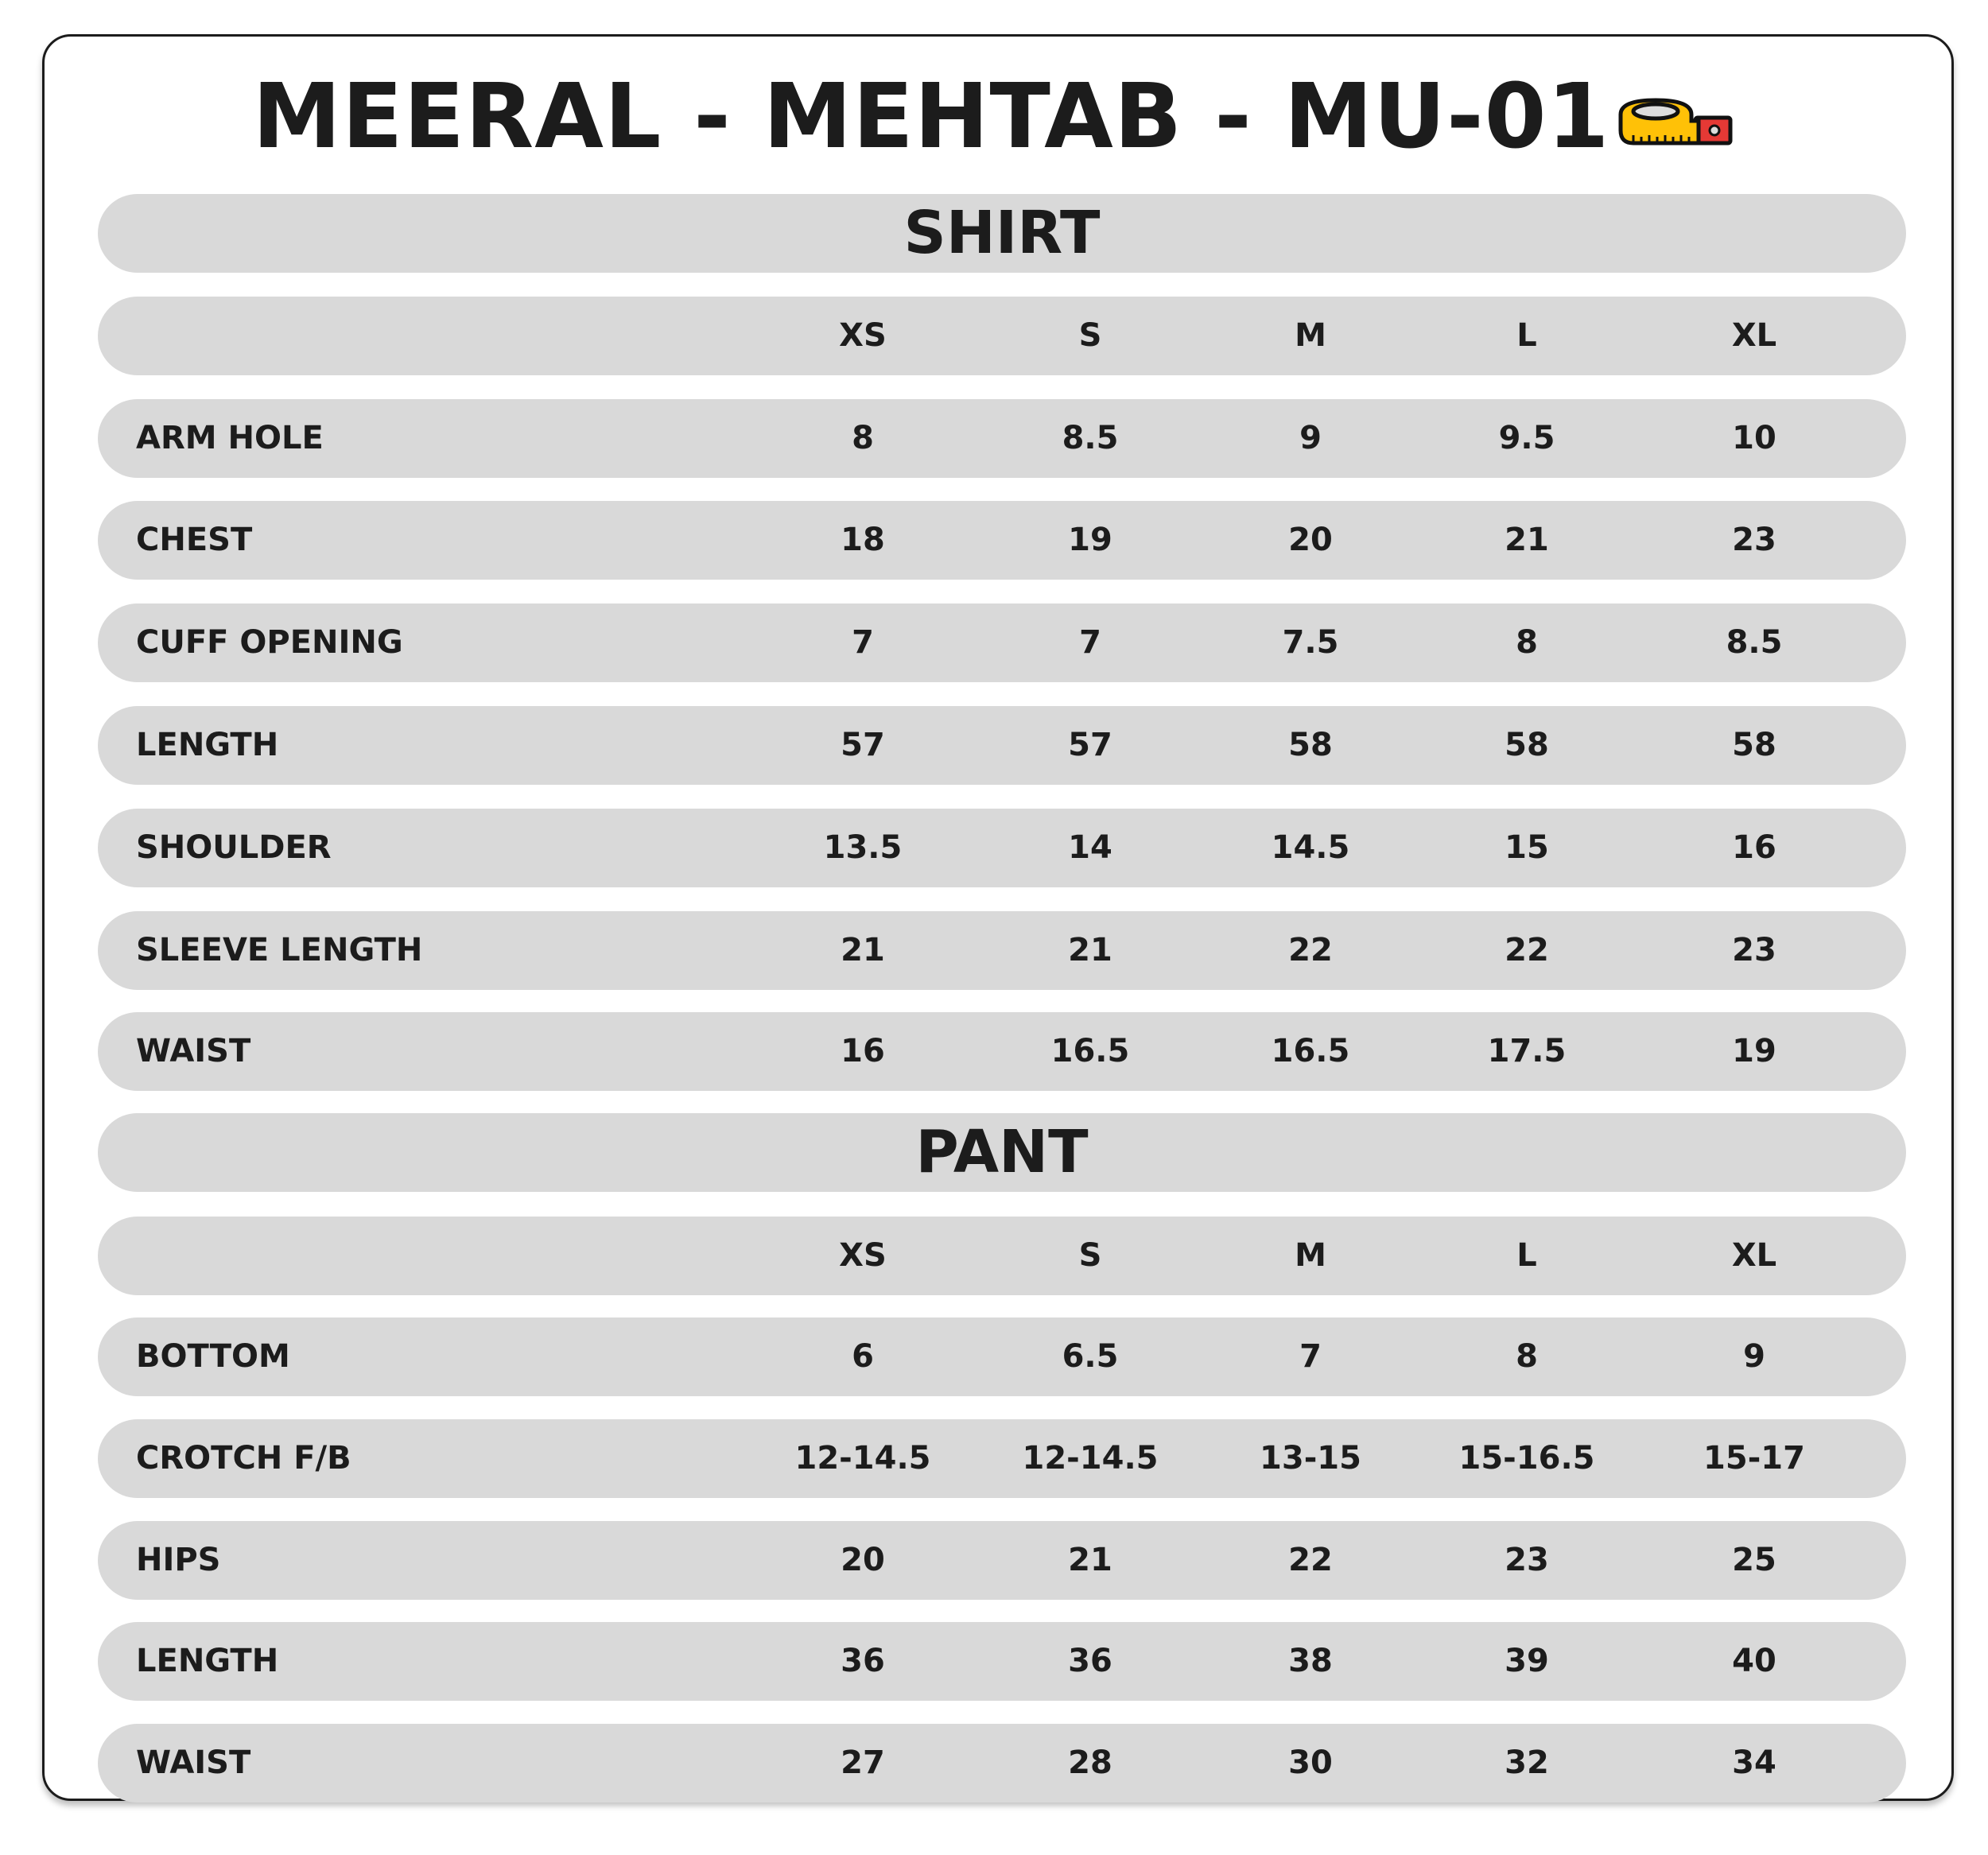  What do you see at coordinates (1526, 1458) in the screenshot?
I see `measurement-value: 15-16.5` at bounding box center [1526, 1458].